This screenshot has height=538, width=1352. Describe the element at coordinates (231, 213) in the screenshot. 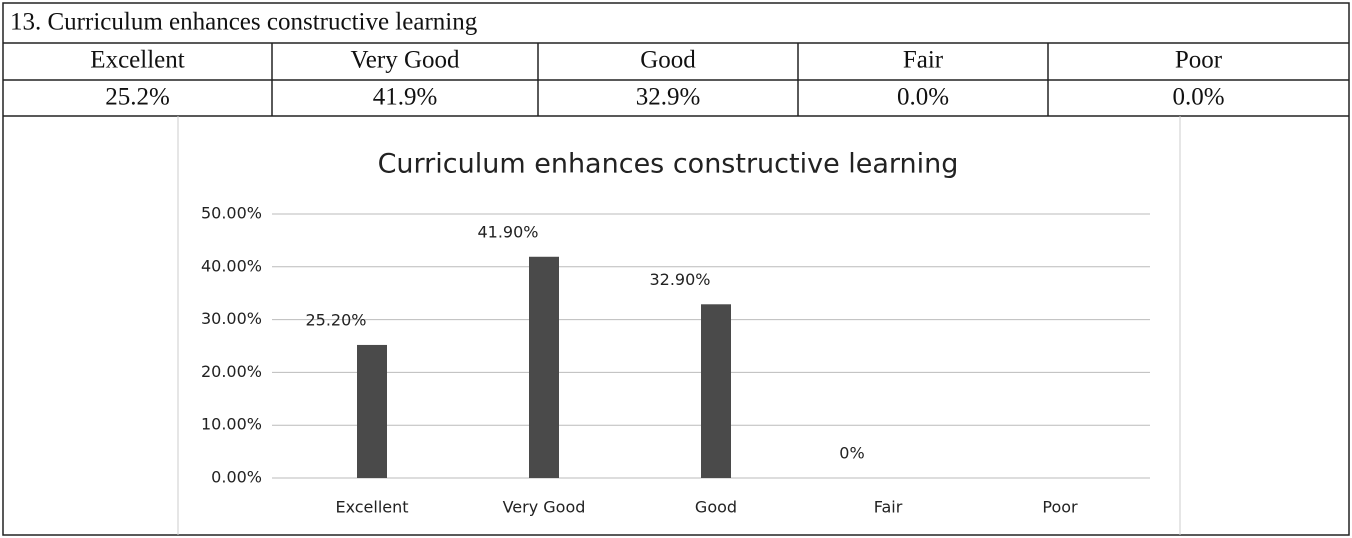

I see `y-tick-label: 50.00%` at that location.